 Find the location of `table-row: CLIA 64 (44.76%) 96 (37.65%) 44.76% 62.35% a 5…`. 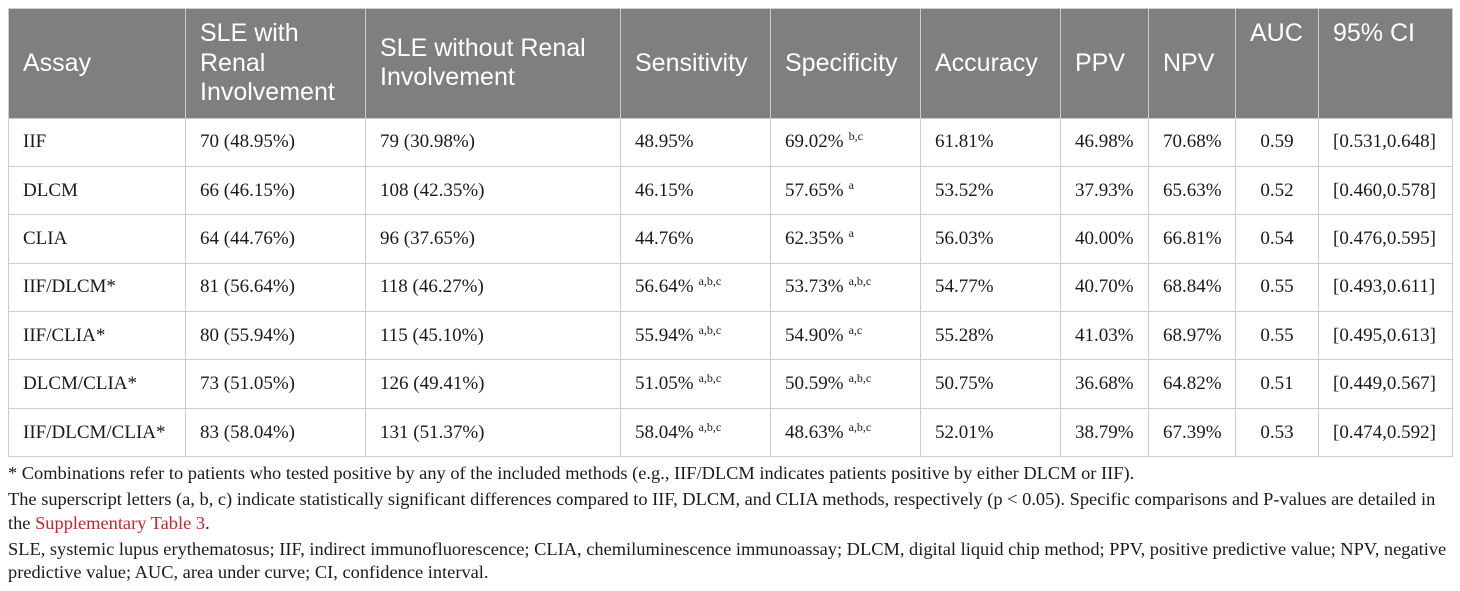

table-row: CLIA 64 (44.76%) 96 (37.65%) 44.76% 62.35% a 5… is located at coordinates (730, 239).